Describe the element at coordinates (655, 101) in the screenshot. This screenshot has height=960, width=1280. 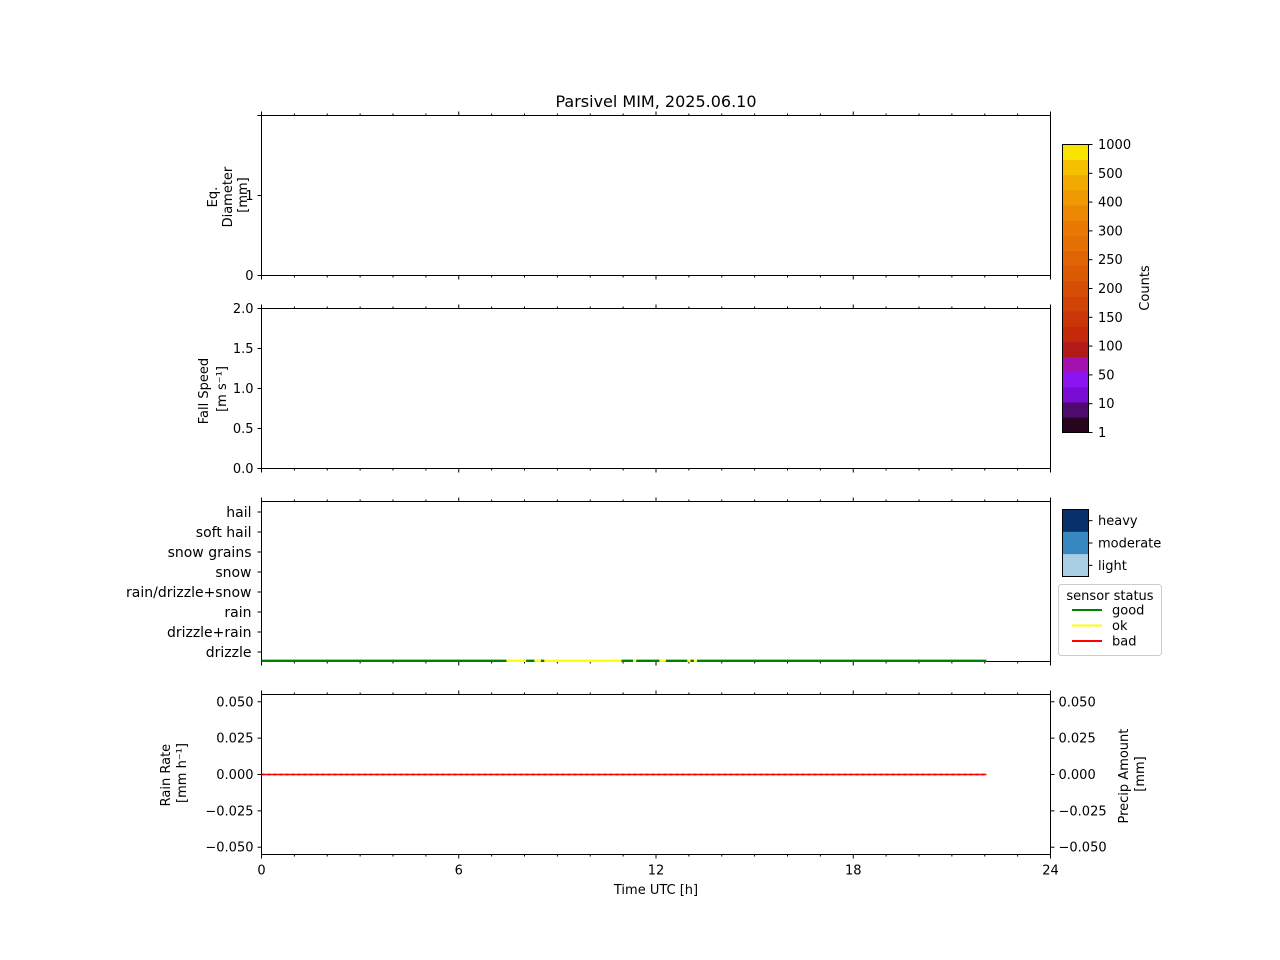
I see `chart-title: Parsivel MIM, 2025.06.10` at that location.